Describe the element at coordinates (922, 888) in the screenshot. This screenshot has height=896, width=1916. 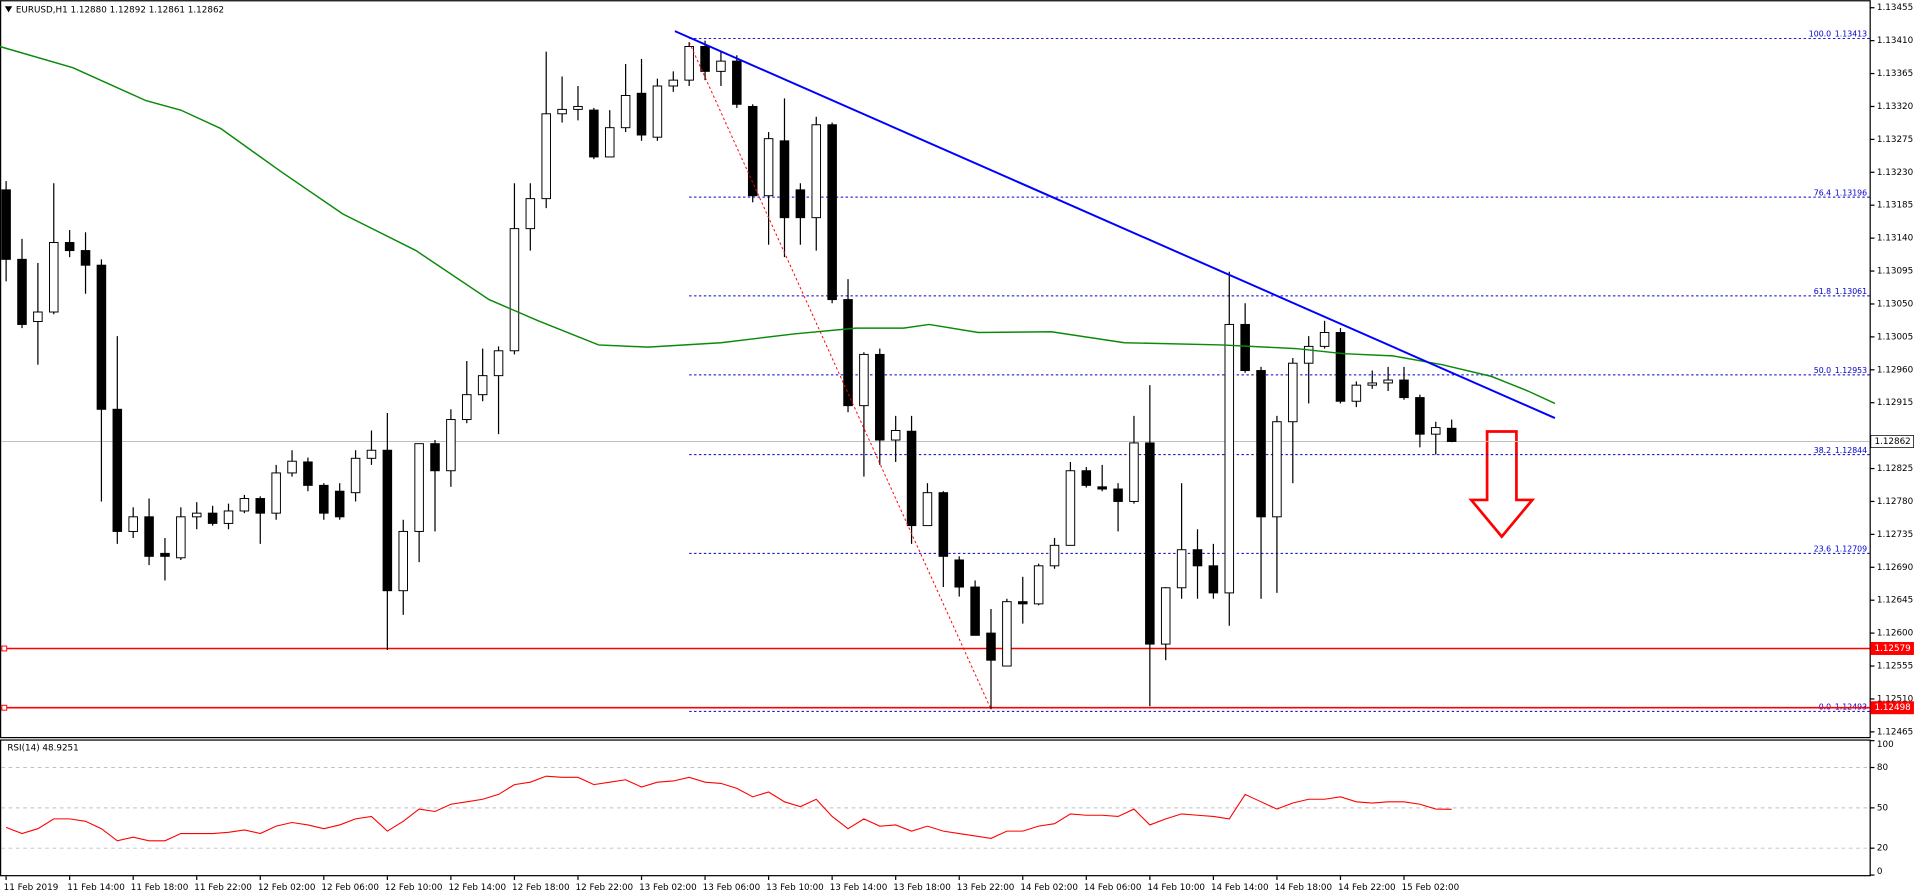
I see `x-tick-label: 13 Feb 18:00` at that location.